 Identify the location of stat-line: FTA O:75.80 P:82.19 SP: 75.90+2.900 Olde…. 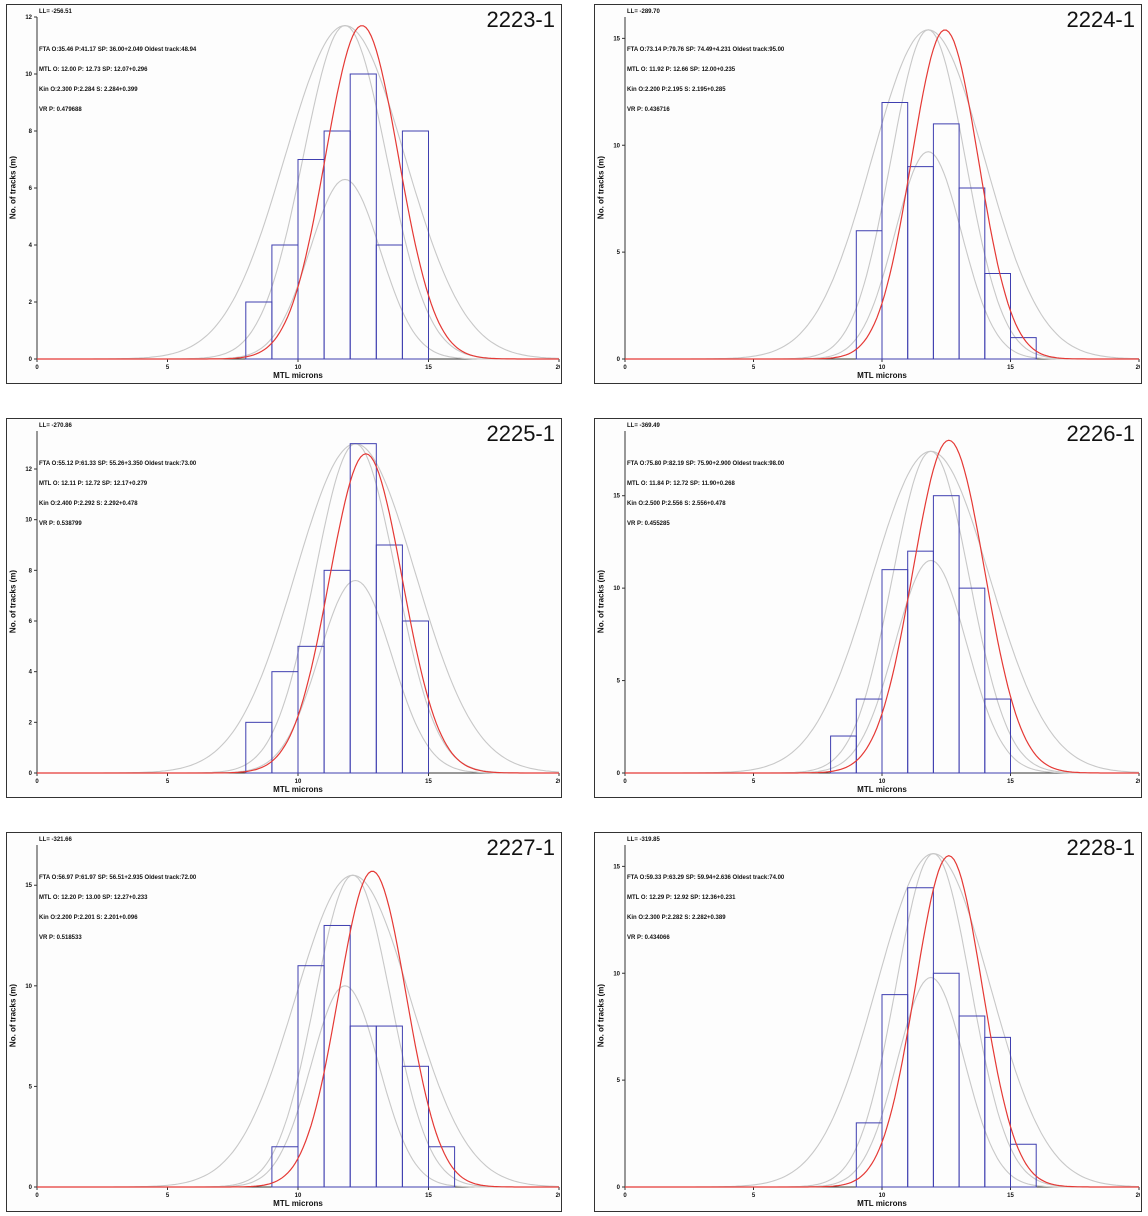
(706, 464).